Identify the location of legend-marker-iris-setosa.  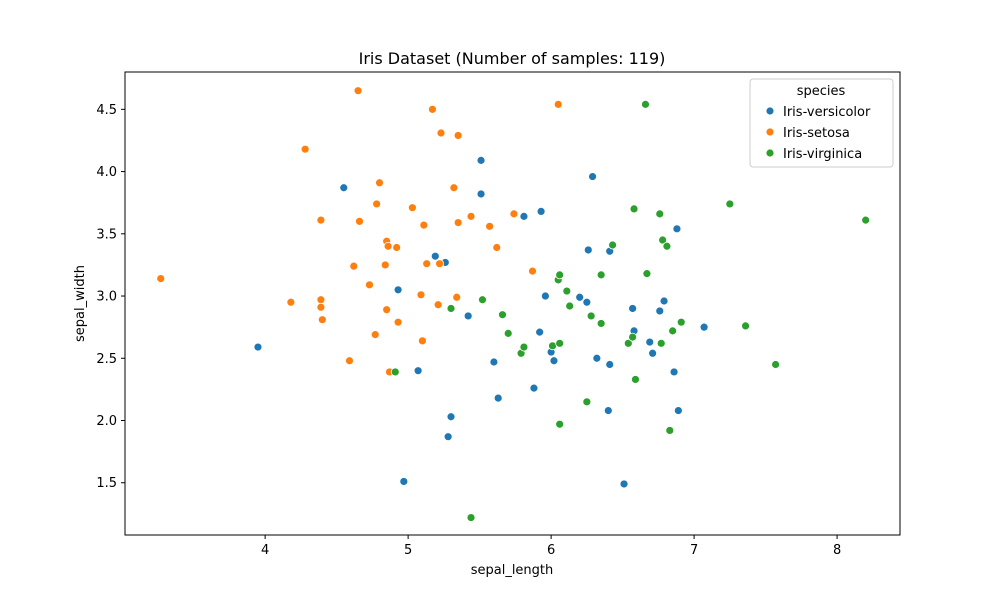
(770, 132).